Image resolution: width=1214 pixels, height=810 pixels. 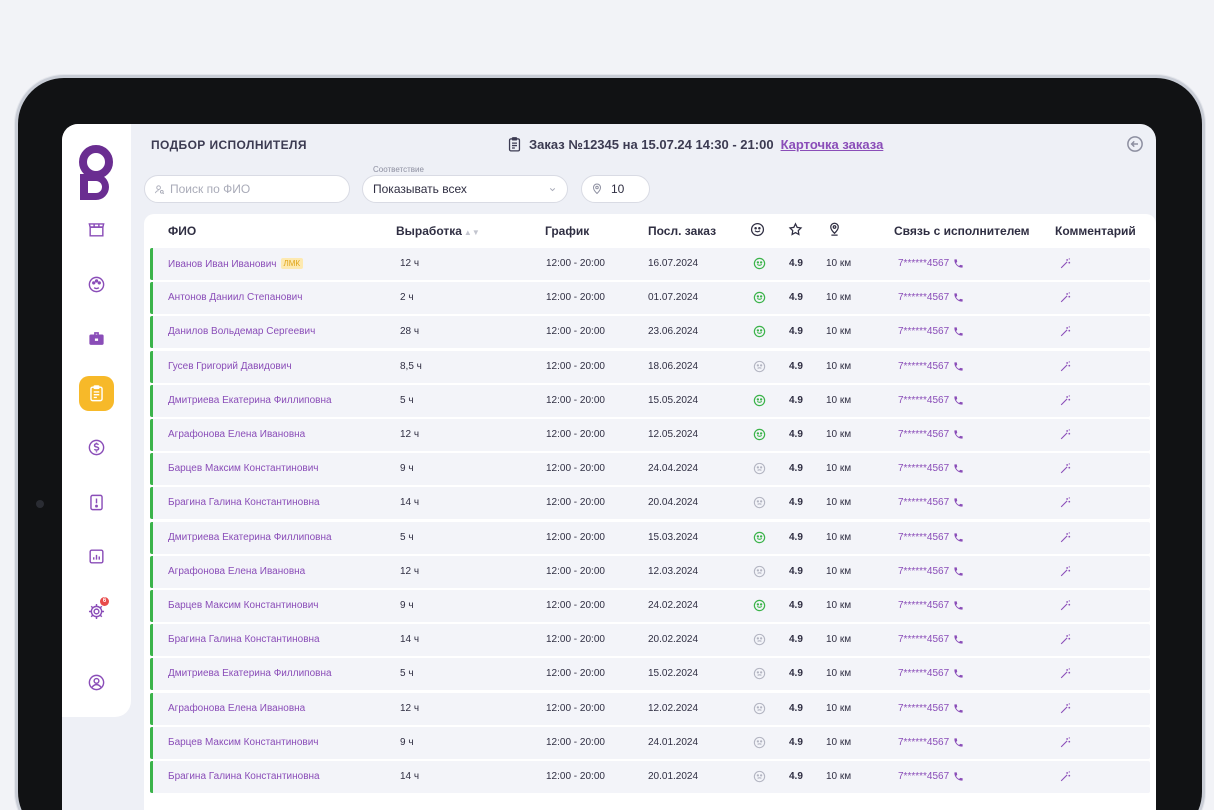 What do you see at coordinates (673, 674) in the screenshot?
I see `last-order-cell: 15.02.2024` at bounding box center [673, 674].